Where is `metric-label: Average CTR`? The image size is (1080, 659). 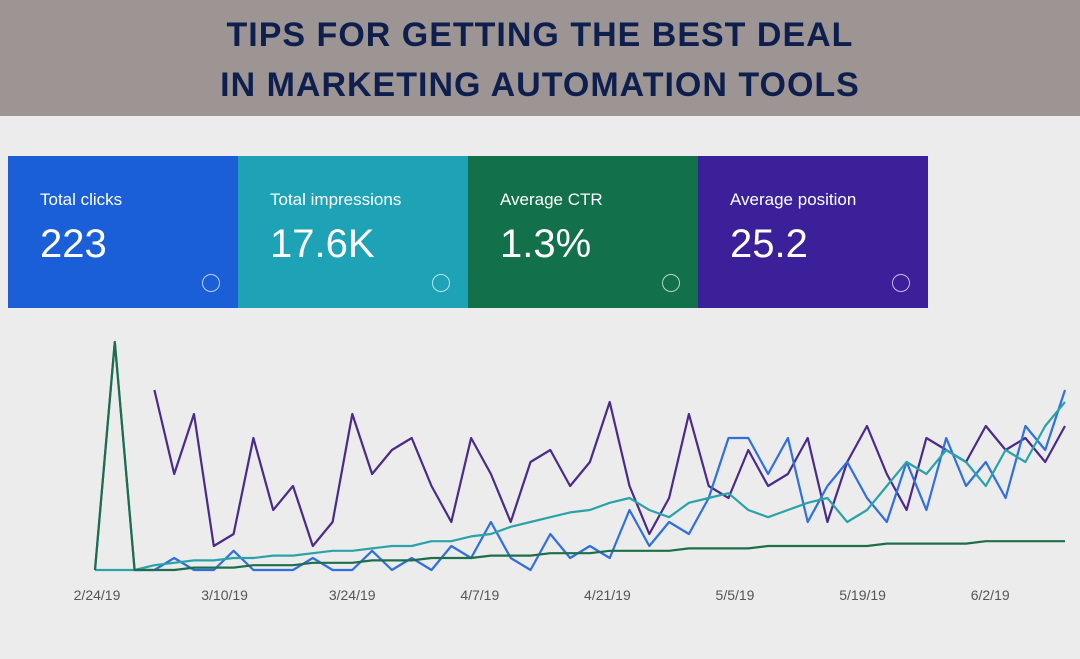
metric-label: Average CTR is located at coordinates (551, 199).